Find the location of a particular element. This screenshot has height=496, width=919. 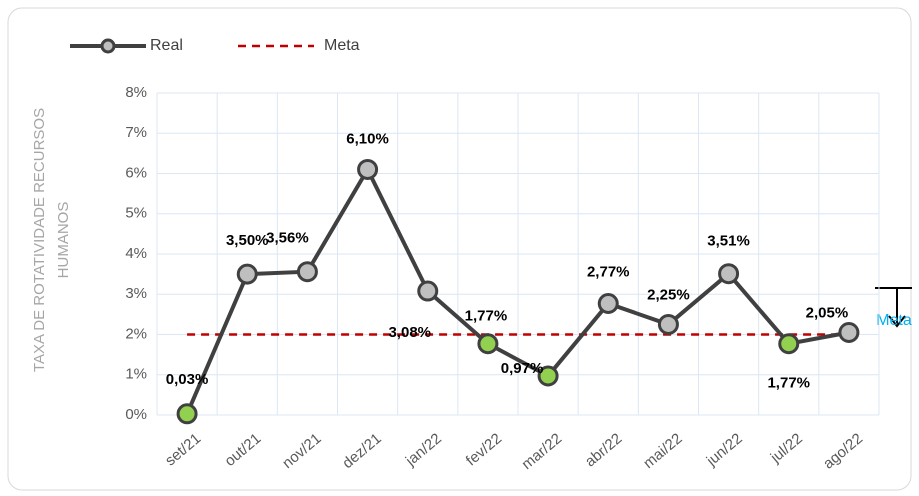

data-label: 3,51% is located at coordinates (728, 241).